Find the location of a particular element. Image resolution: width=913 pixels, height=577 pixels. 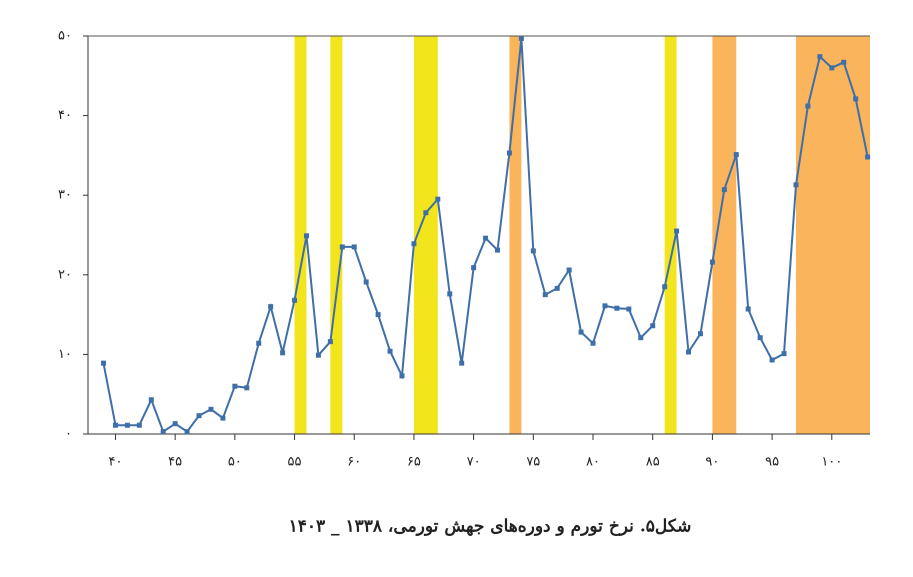

y-tick-label: ۵۰ is located at coordinates (65, 36).